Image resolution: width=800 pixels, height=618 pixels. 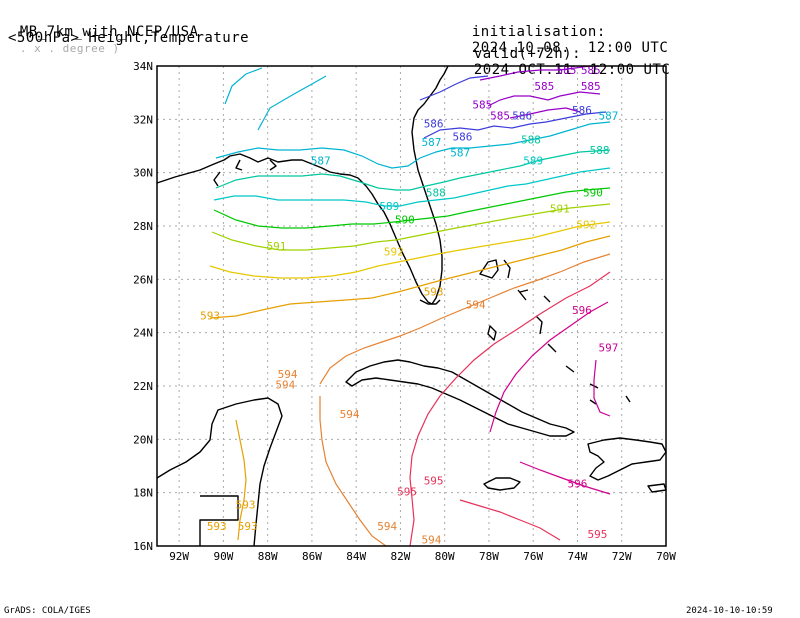 I want to click on lon-tick-label: 88W, so click(x=268, y=556).